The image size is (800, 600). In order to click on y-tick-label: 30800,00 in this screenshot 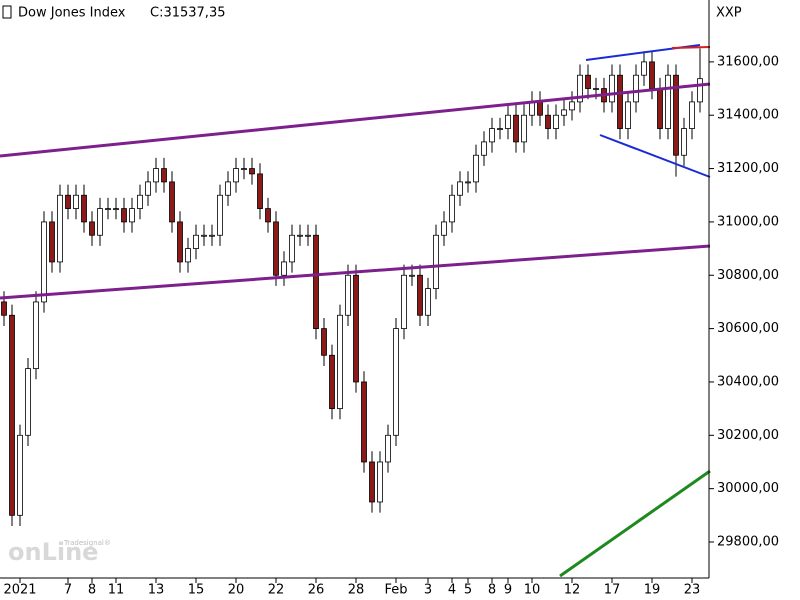, I will do `click(748, 275)`.